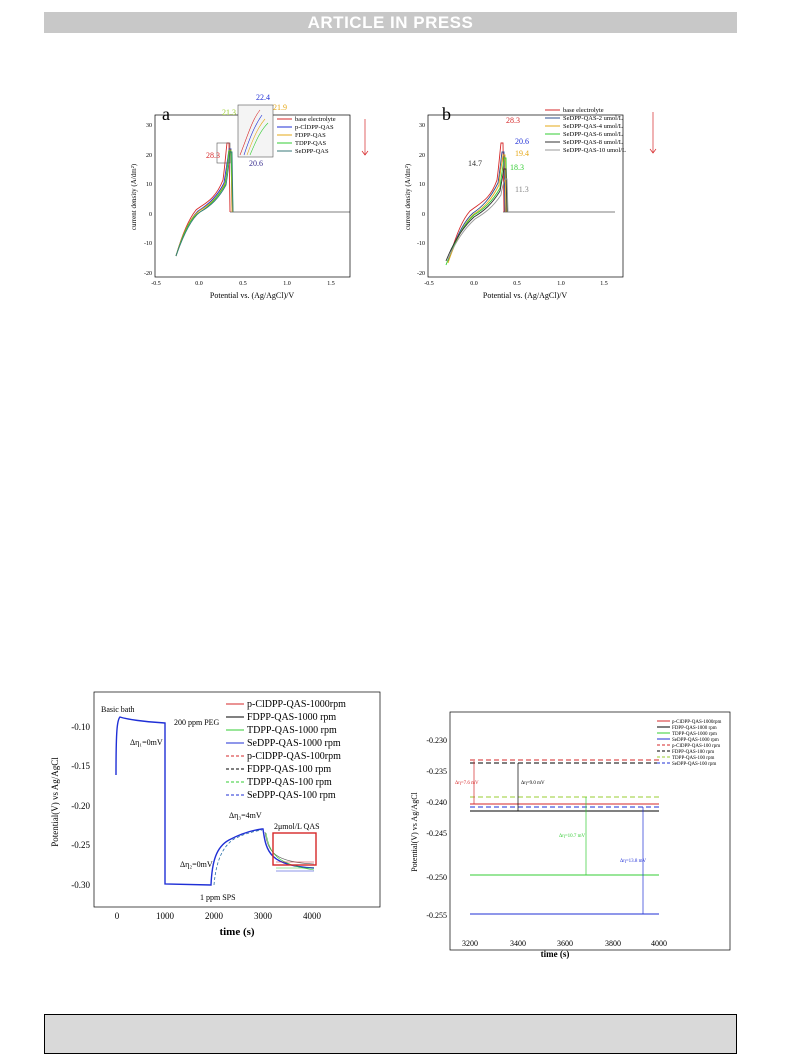  I want to click on annotation: 19.4, so click(522, 153).